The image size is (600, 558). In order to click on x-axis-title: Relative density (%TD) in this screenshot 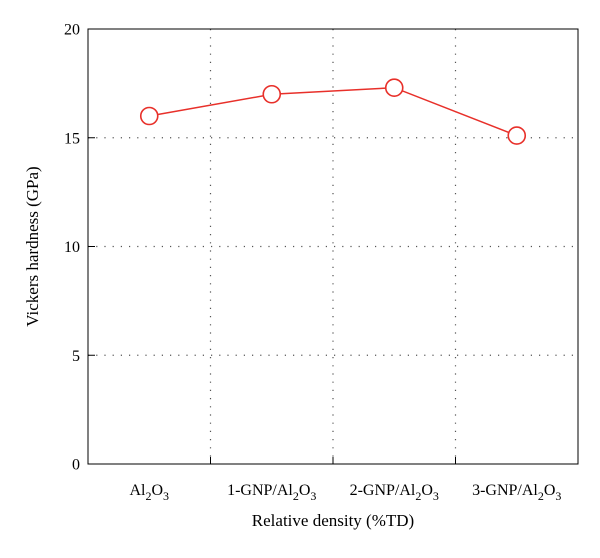, I will do `click(333, 520)`.